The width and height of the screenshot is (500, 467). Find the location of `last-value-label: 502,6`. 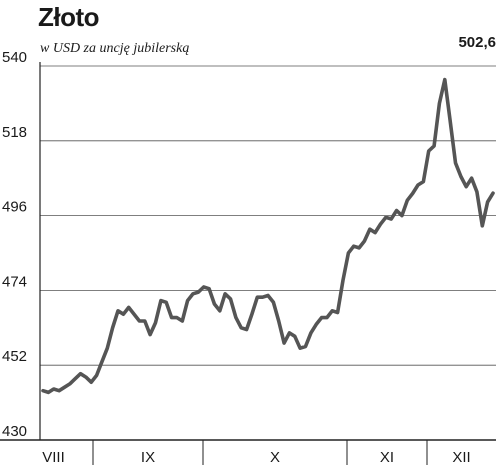

last-value-label: 502,6 is located at coordinates (477, 42).